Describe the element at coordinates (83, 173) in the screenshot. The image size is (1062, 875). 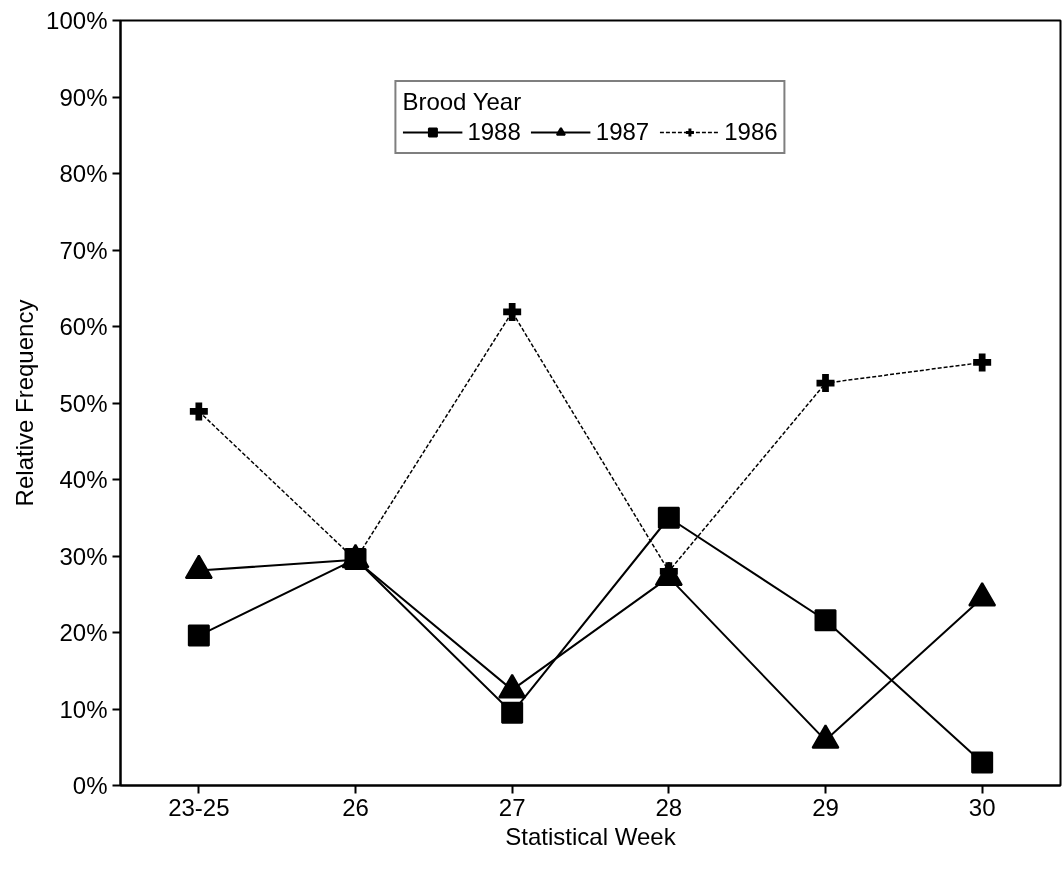
I see `y-tick-label: 80%` at that location.